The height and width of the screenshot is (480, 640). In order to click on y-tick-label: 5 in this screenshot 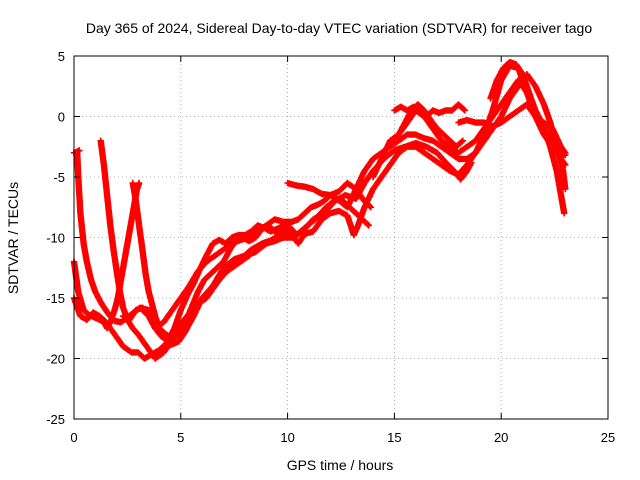, I will do `click(61, 56)`.